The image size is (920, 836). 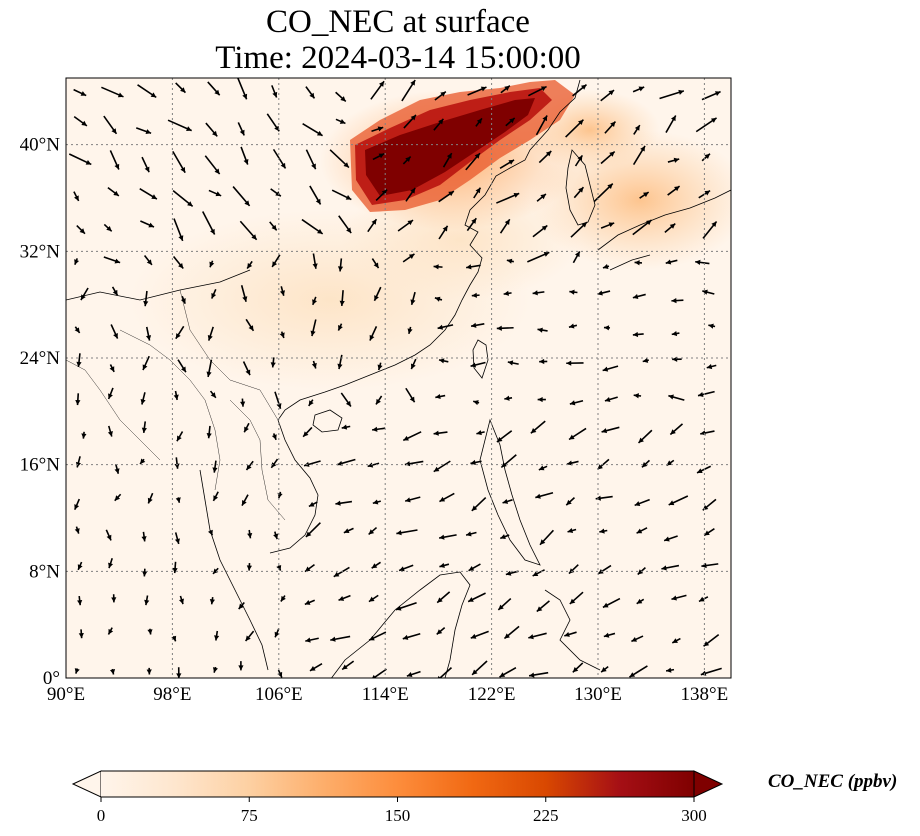 I want to click on hainan, so click(x=327, y=421).